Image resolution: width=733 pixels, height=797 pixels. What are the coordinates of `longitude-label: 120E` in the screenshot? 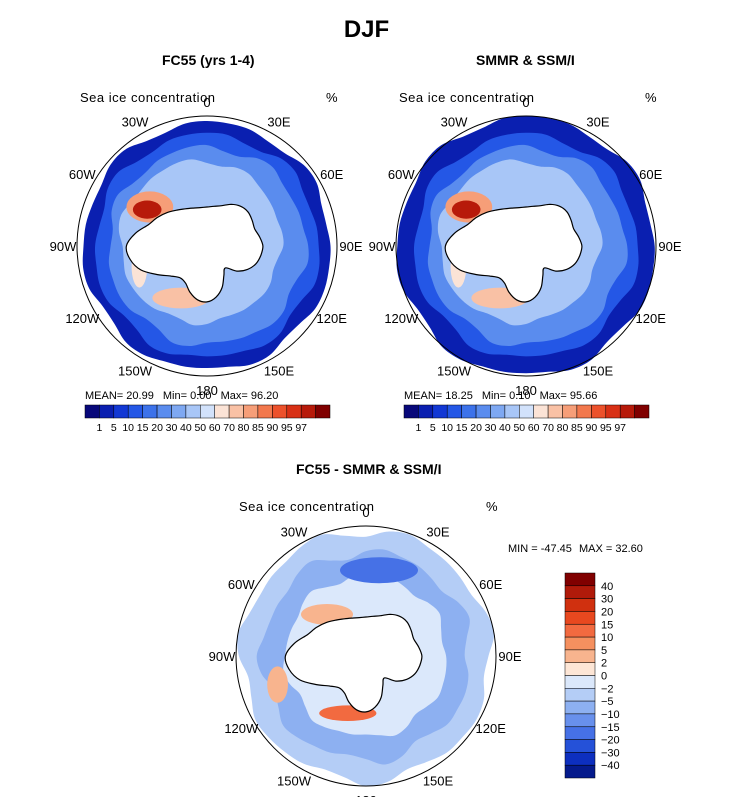 It's located at (332, 318).